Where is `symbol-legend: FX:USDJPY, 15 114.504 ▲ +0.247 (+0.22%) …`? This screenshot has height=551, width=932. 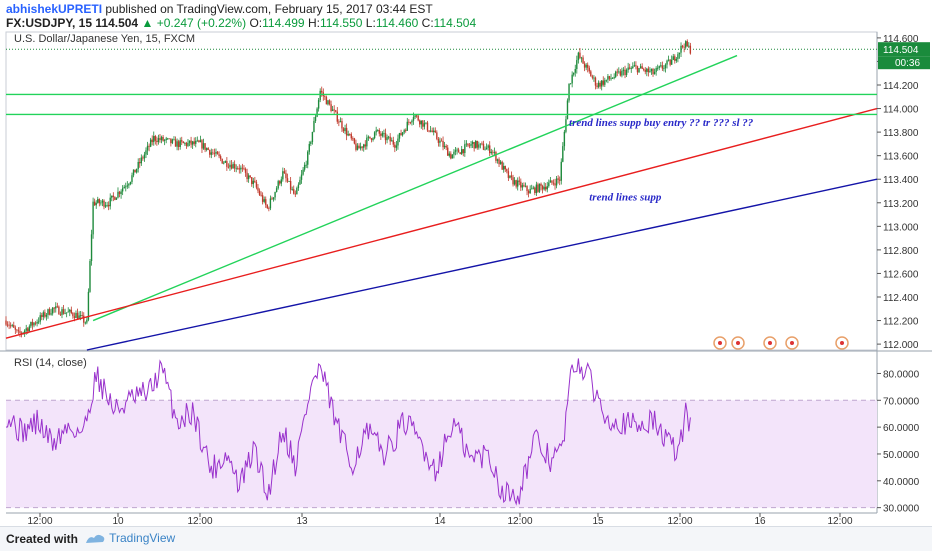
symbol-legend: FX:USDJPY, 15 114.504 ▲ +0.247 (+0.22%) … is located at coordinates (241, 23).